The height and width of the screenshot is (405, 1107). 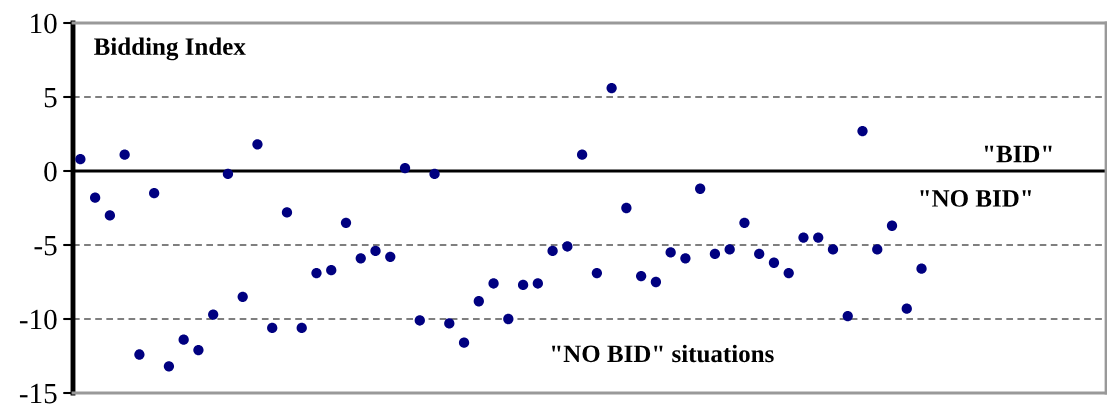 I want to click on annotation: Bidding Index, so click(x=170, y=49).